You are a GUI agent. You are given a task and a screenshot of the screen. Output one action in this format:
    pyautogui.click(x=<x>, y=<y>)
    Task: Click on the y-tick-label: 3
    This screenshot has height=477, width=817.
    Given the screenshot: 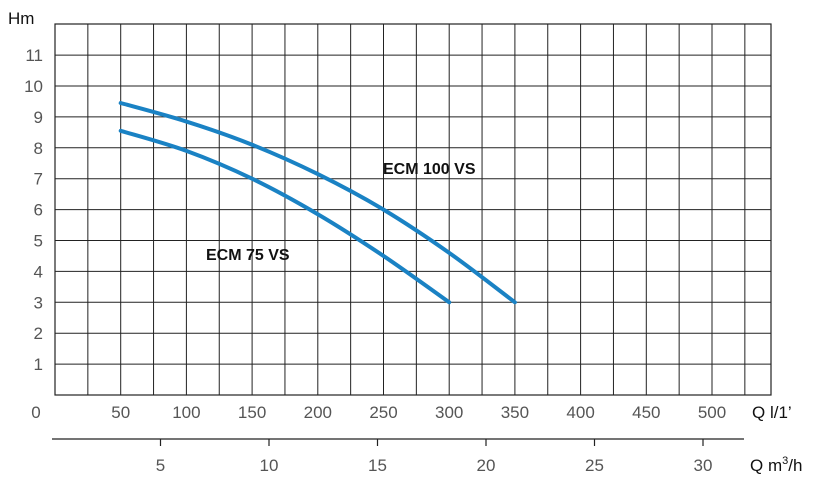 What is the action you would take?
    pyautogui.click(x=38, y=302)
    